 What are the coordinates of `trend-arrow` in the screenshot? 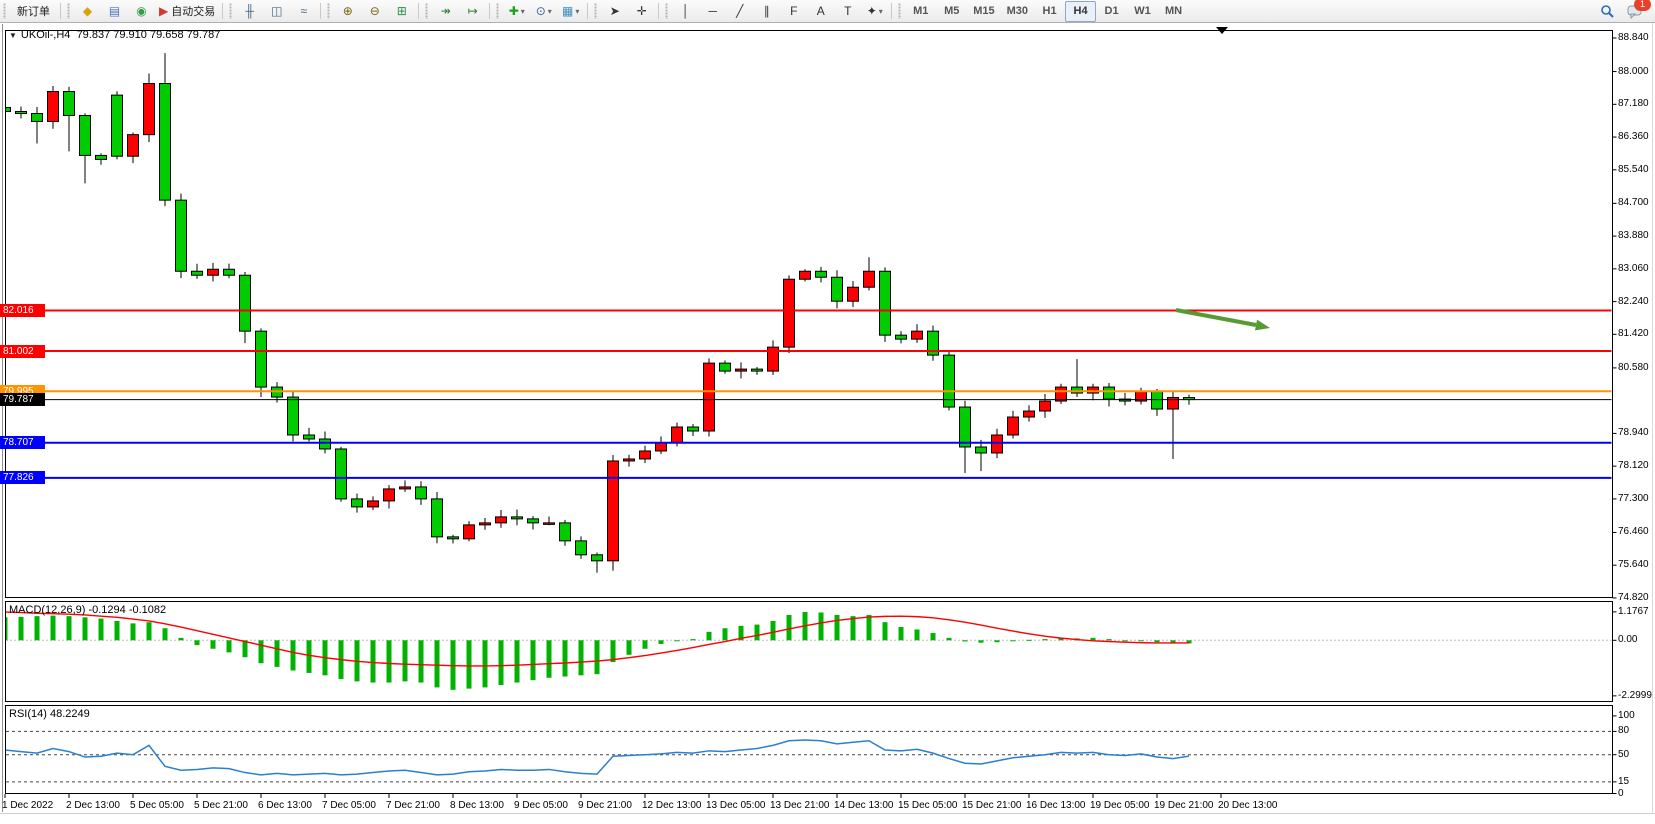 It's located at (1216, 317).